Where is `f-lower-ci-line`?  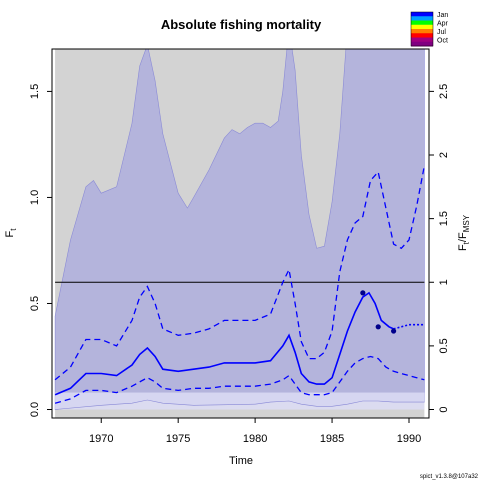
f-lower-ci-line is located at coordinates (239, 379).